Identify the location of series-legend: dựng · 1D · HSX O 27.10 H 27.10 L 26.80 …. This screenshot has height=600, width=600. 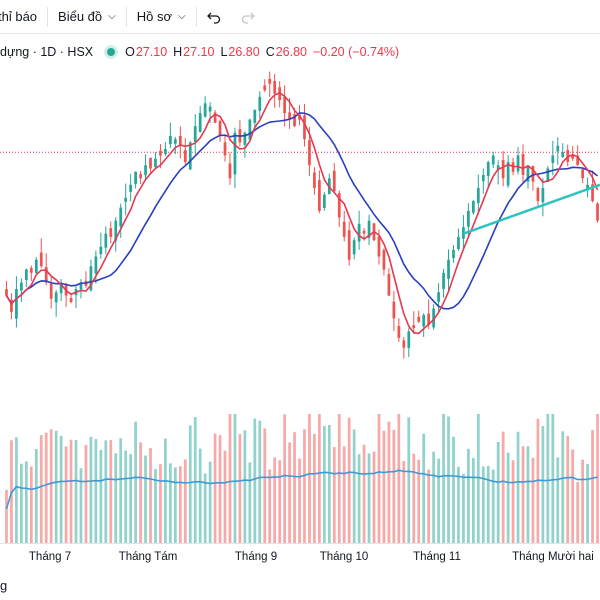
(202, 52).